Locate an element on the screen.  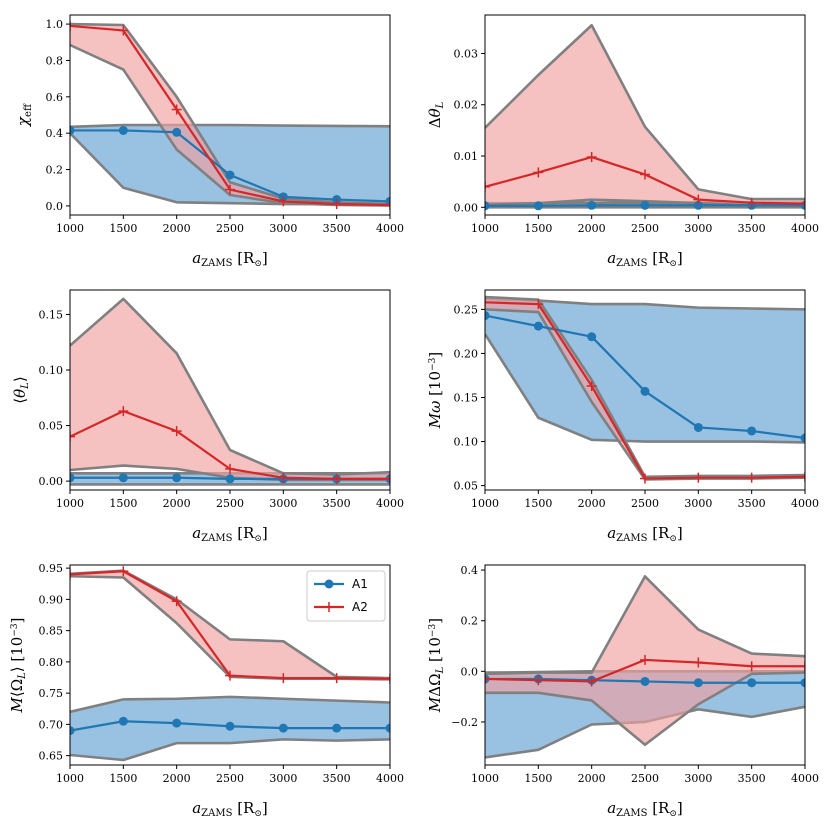
y-axis-label: χeff is located at coordinates (24, 115).